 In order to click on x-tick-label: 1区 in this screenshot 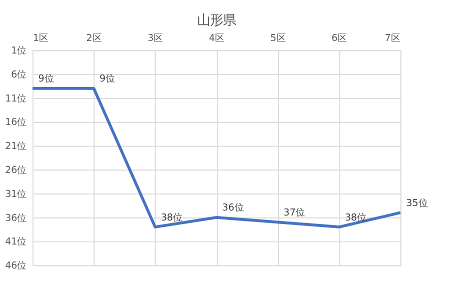, I will do `click(41, 38)`.